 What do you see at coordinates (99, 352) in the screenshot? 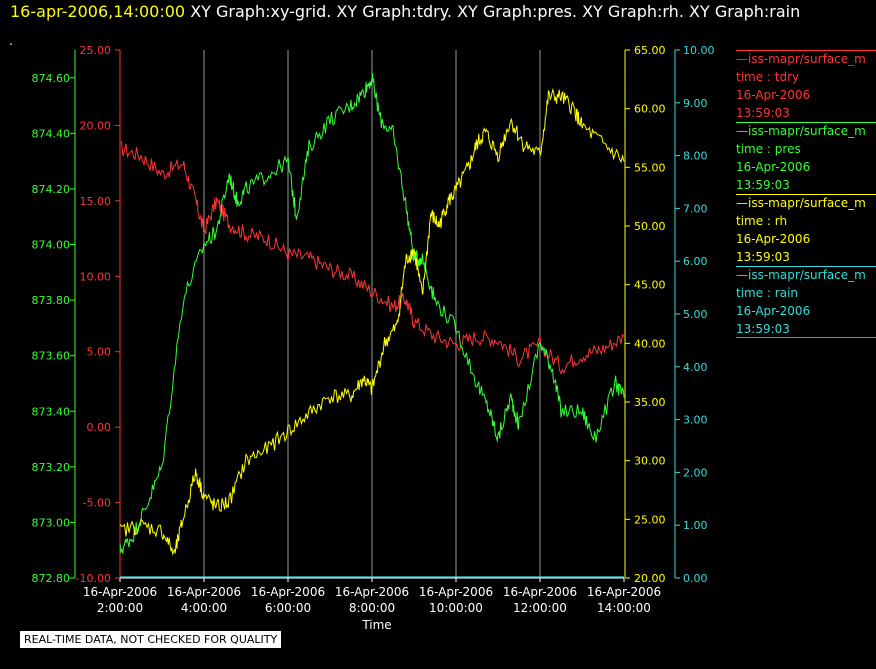
I see `y-tick-label-tdry: 5.00` at bounding box center [99, 352].